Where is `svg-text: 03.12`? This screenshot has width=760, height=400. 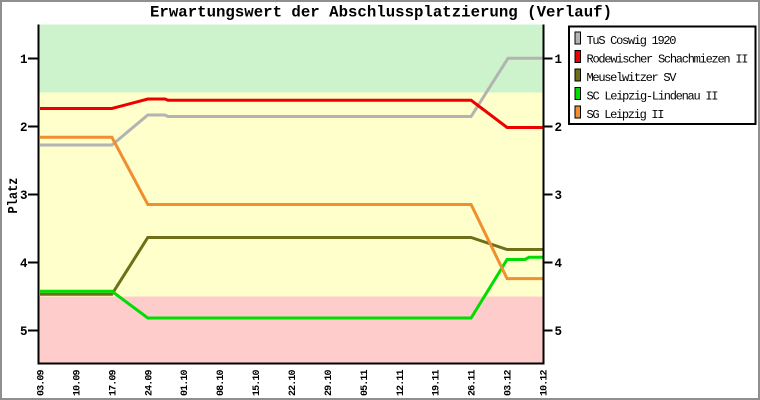
svg-text: 03.12 is located at coordinates (509, 383).